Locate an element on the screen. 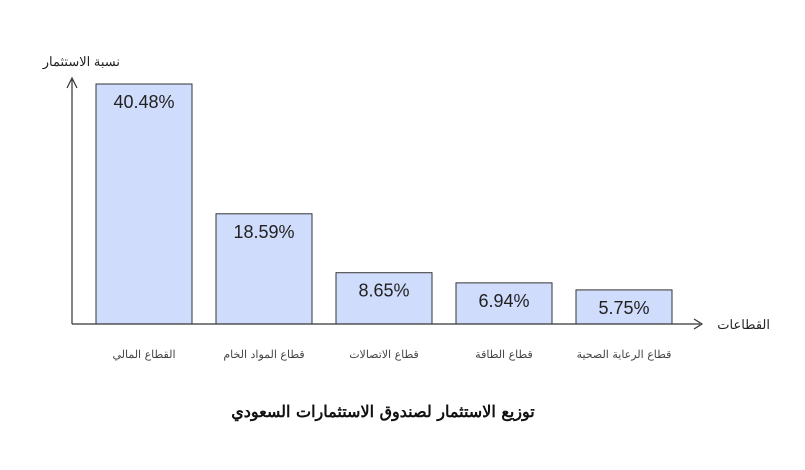  value-label-3: 8.65% is located at coordinates (383, 291).